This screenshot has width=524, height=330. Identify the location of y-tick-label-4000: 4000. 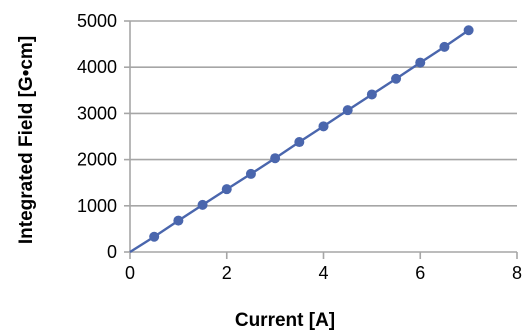
(97, 67).